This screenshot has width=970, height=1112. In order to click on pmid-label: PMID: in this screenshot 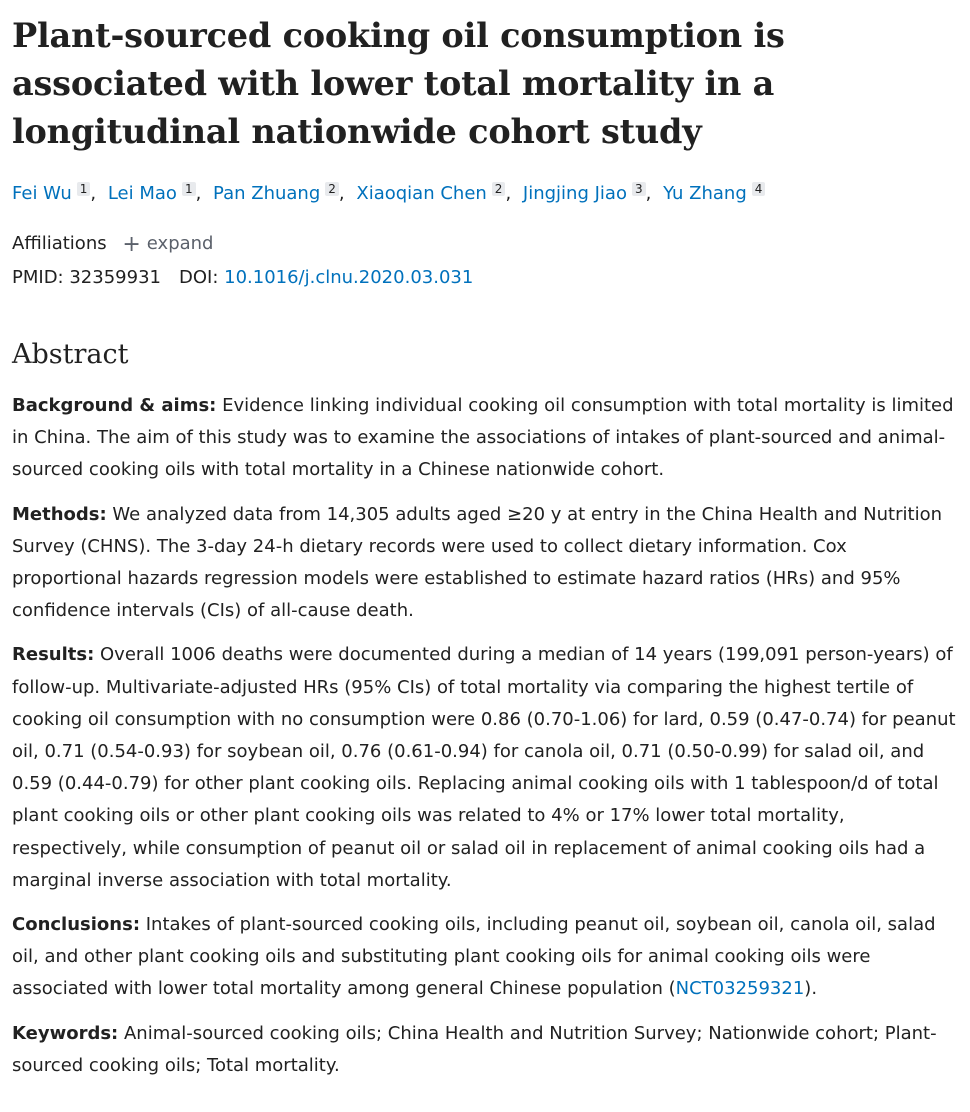, I will do `click(38, 277)`.